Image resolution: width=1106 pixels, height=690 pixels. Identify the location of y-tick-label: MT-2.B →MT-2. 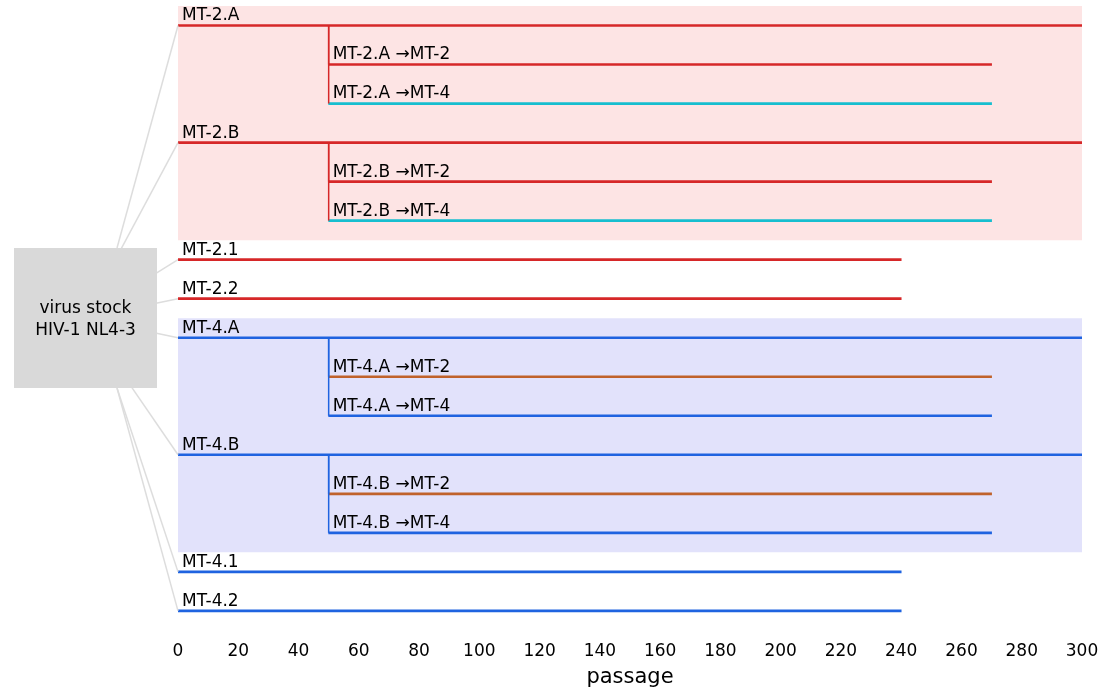
(391, 170).